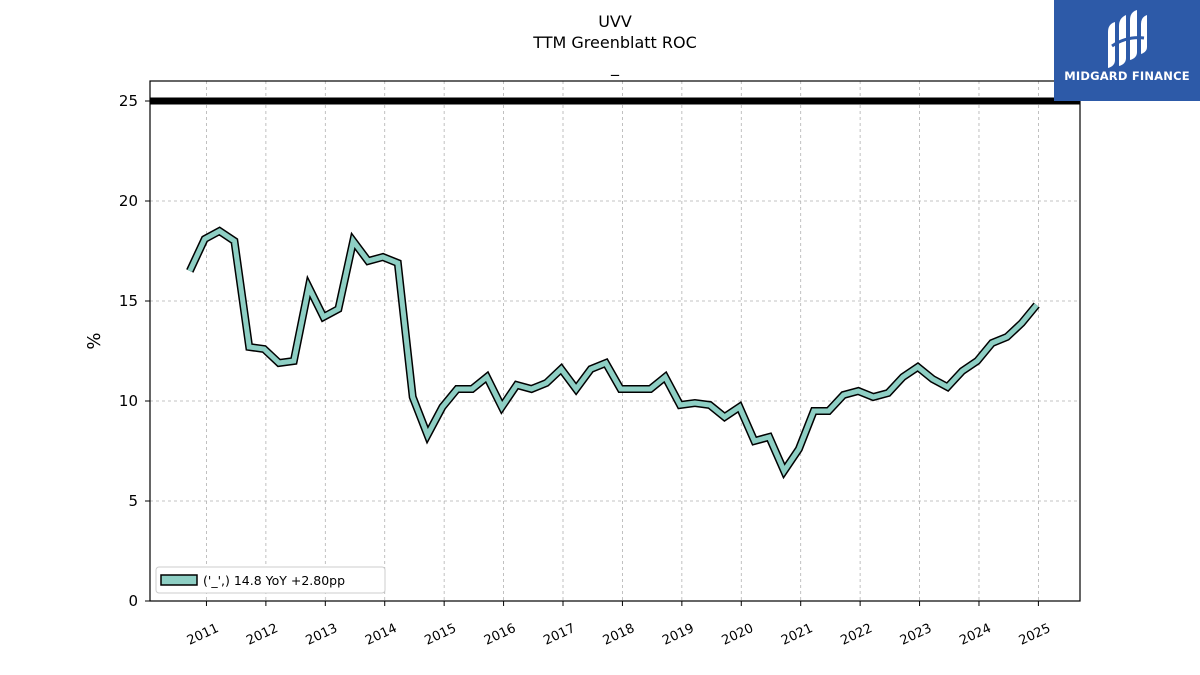 This screenshot has width=1200, height=675. What do you see at coordinates (128, 401) in the screenshot?
I see `y-tick-label: 10` at bounding box center [128, 401].